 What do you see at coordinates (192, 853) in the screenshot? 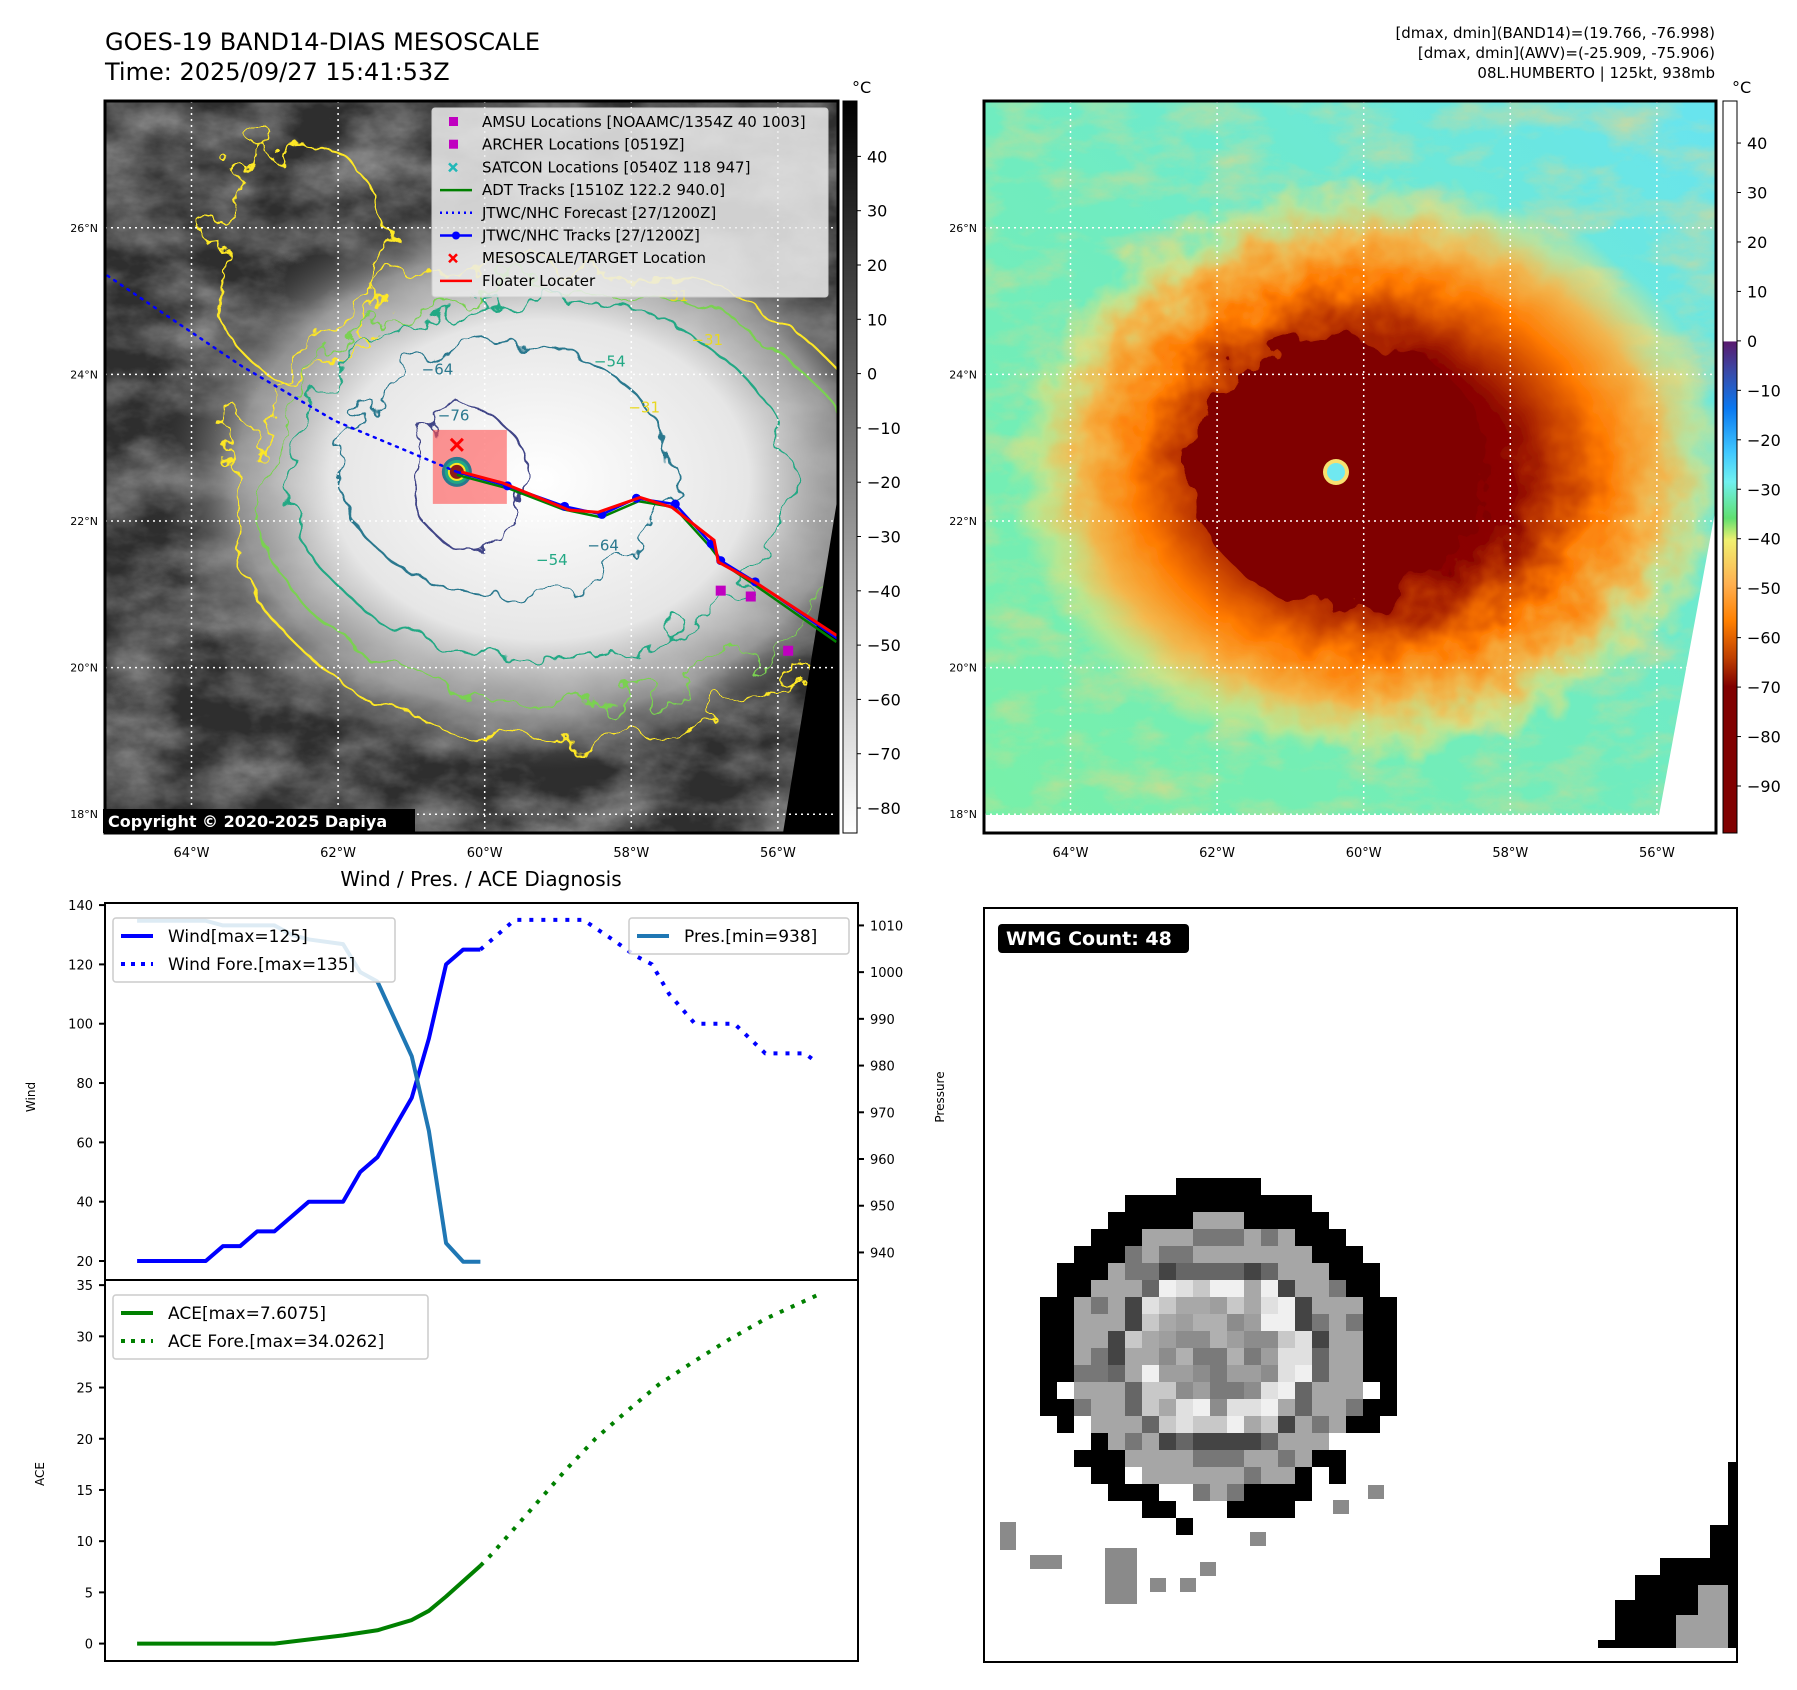
I see `lon-tick-label: 64°W` at bounding box center [192, 853].